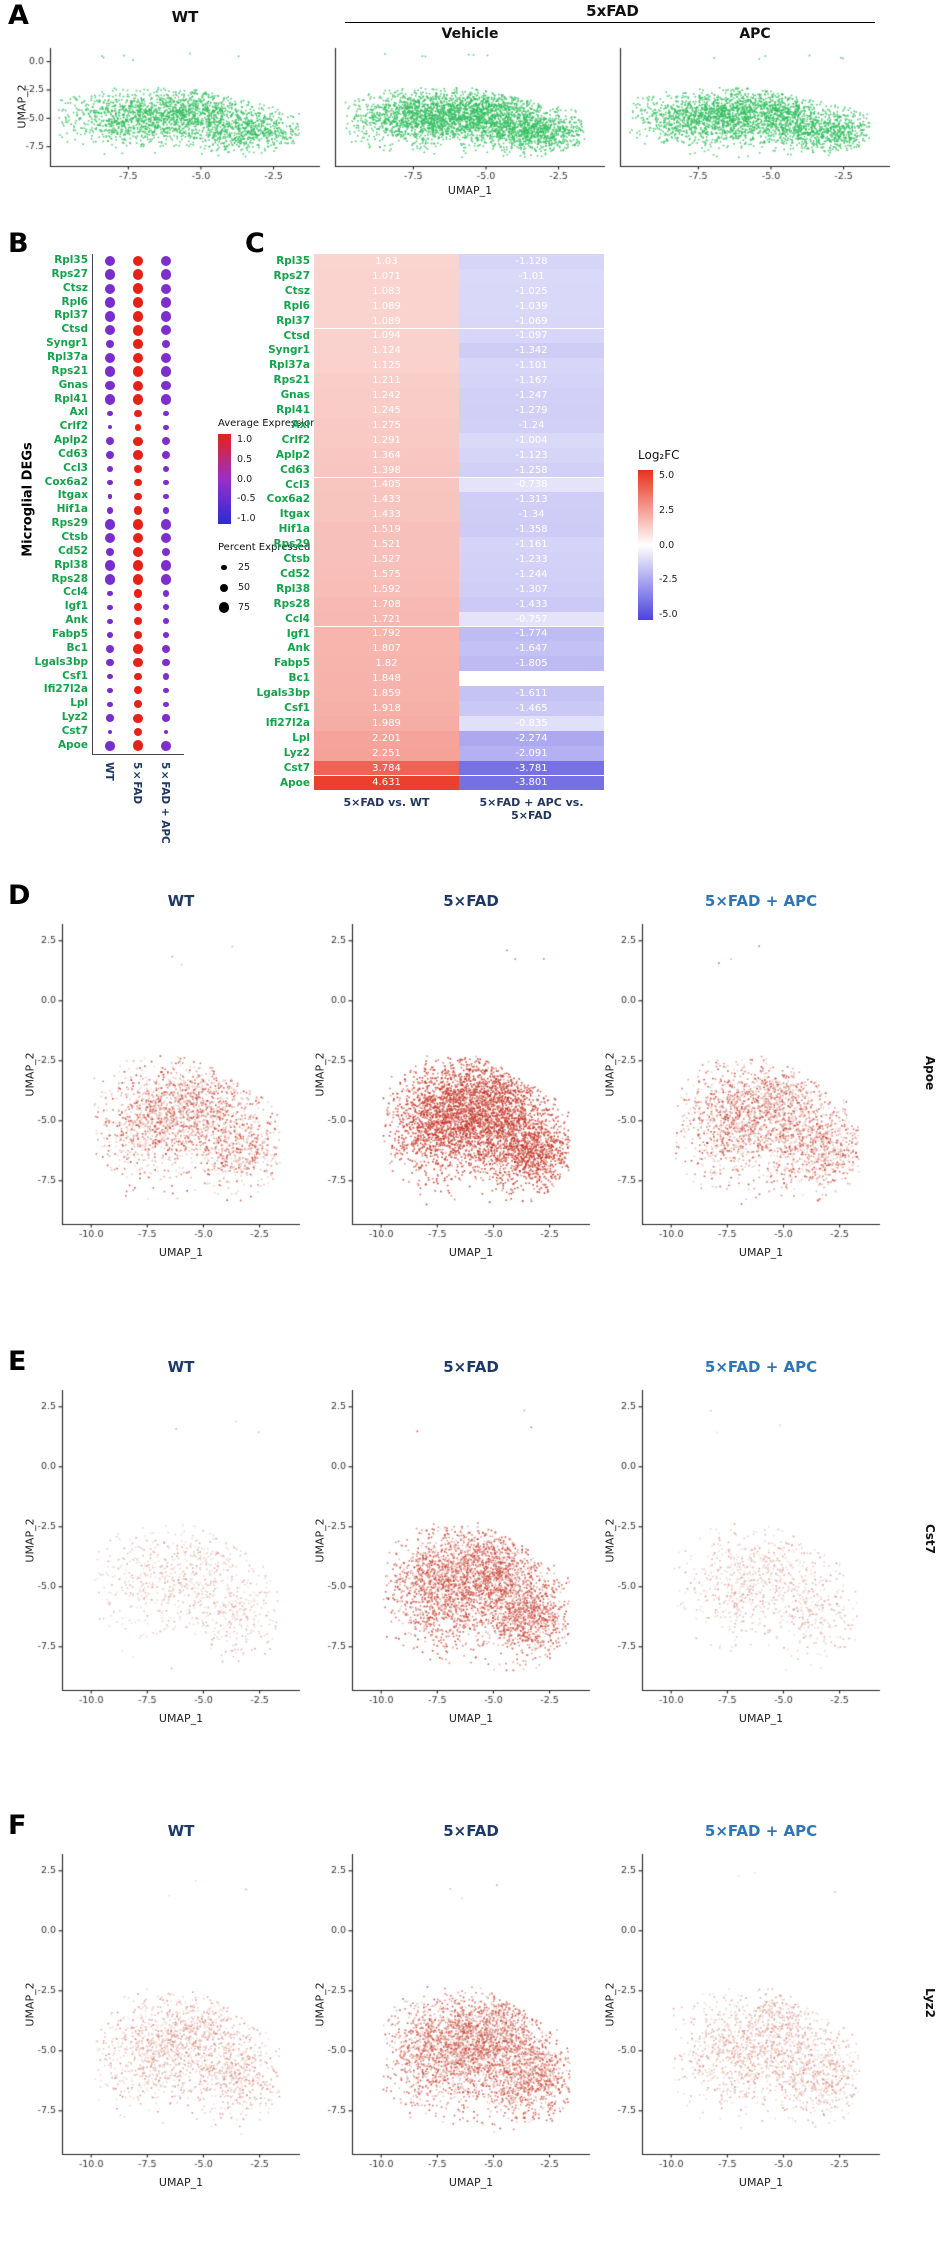 The height and width of the screenshot is (2250, 950). What do you see at coordinates (659, 455) in the screenshot?
I see `log2fc-legend-title: Log₂FC` at bounding box center [659, 455].